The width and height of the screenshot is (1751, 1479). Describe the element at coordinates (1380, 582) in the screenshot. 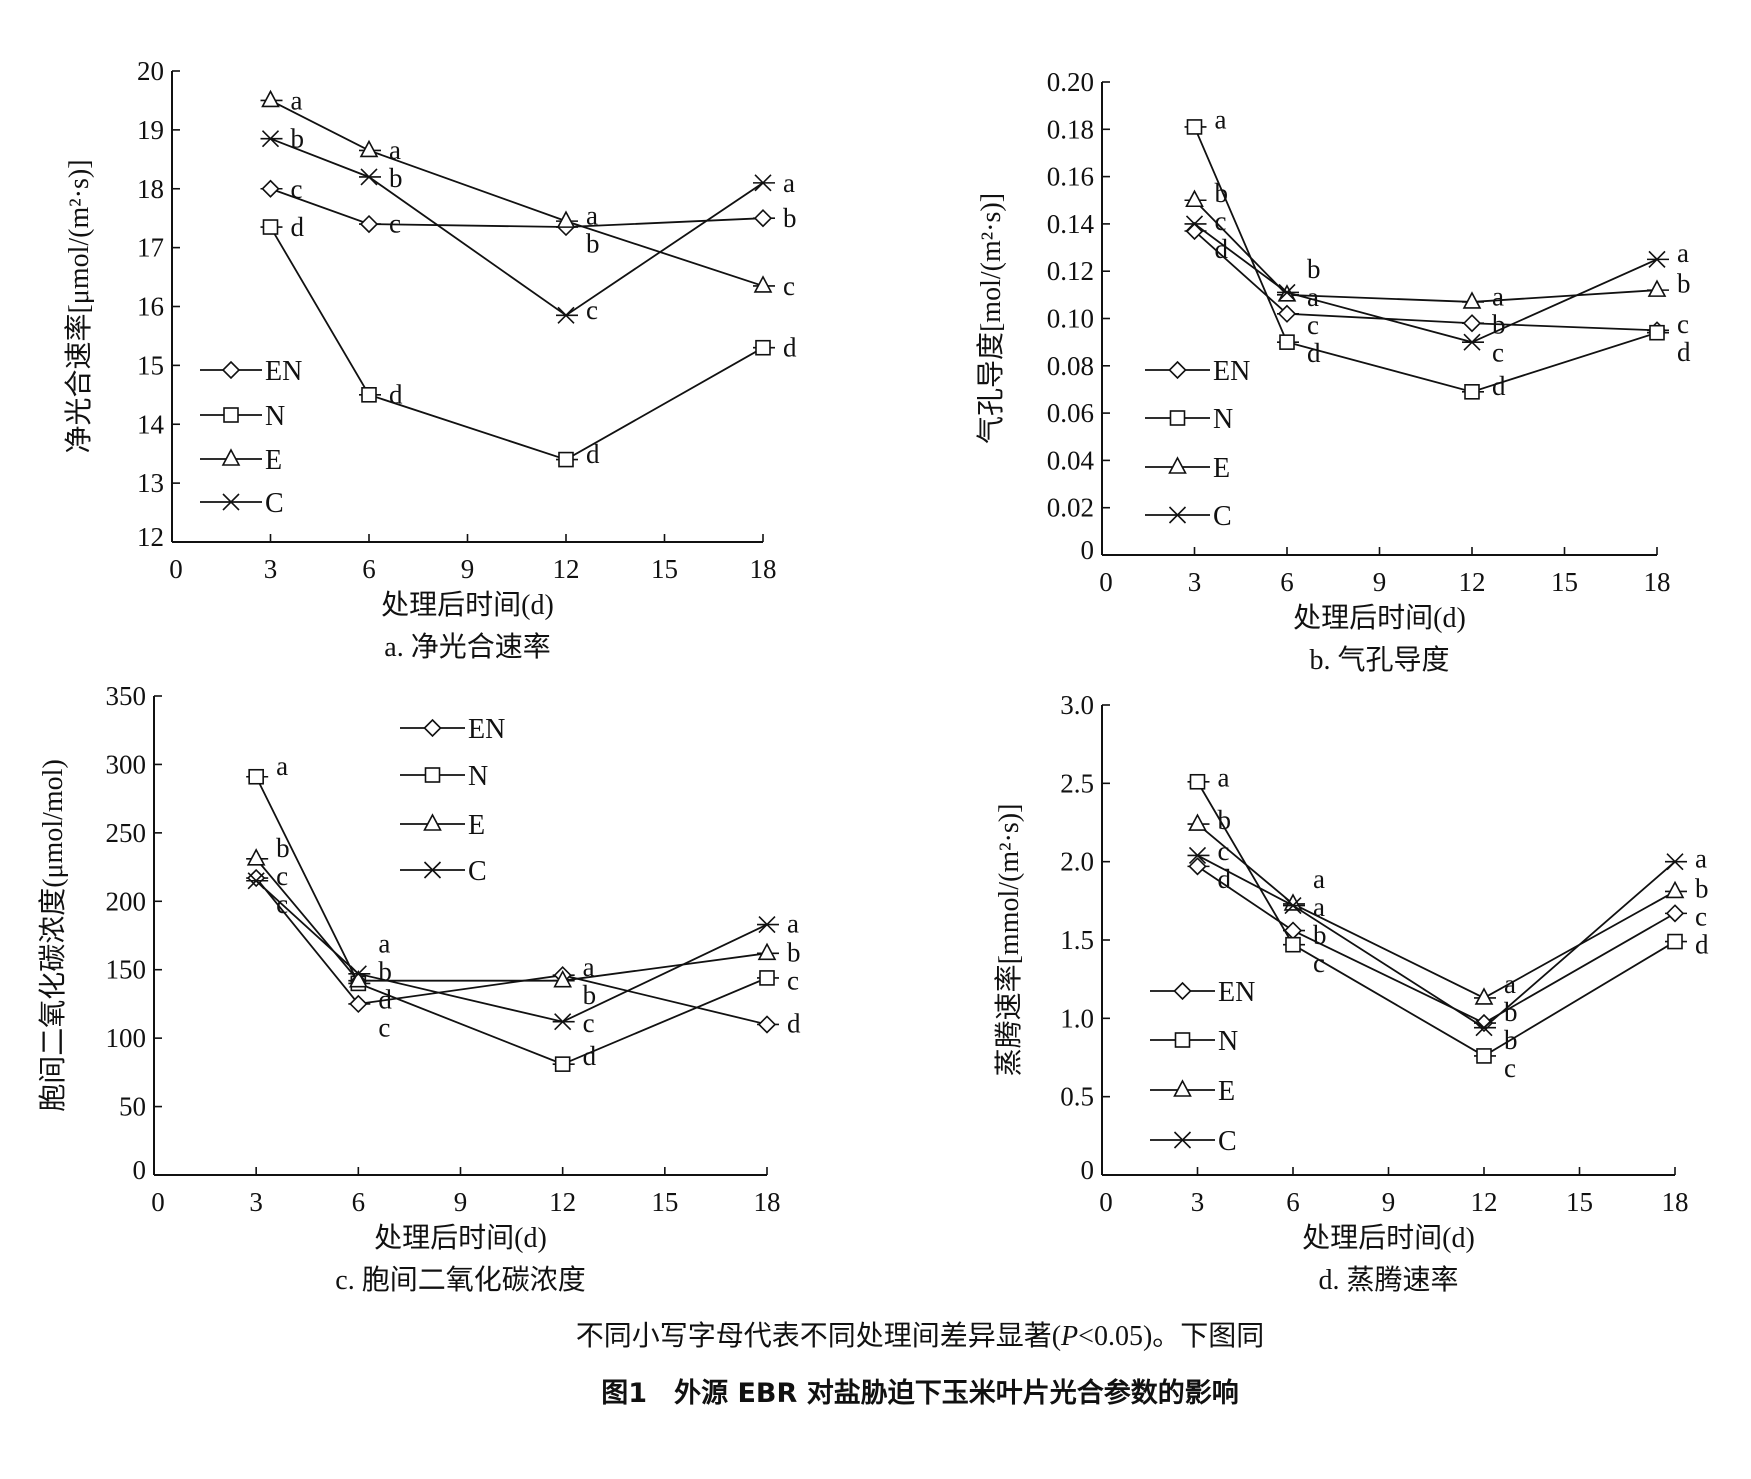

I see `x-tick-label: 9` at that location.